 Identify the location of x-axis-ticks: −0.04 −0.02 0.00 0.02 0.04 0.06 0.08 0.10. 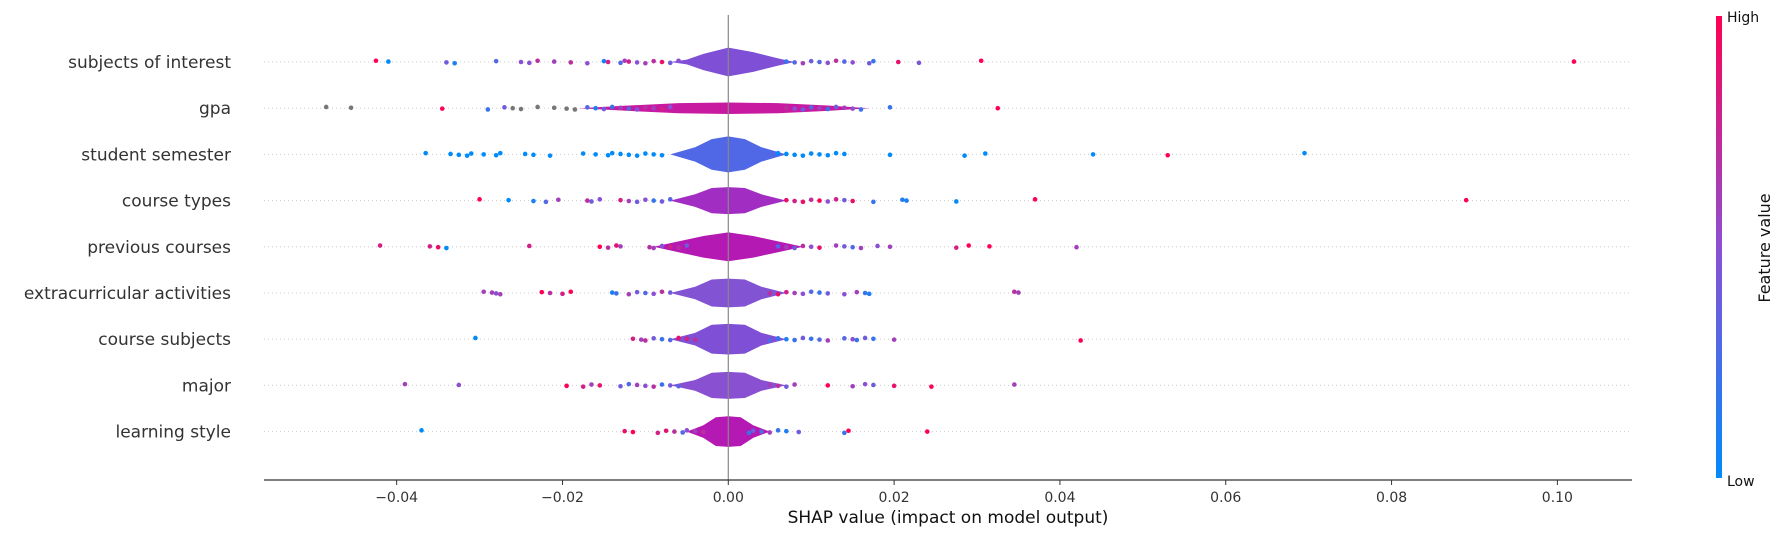
(974, 493).